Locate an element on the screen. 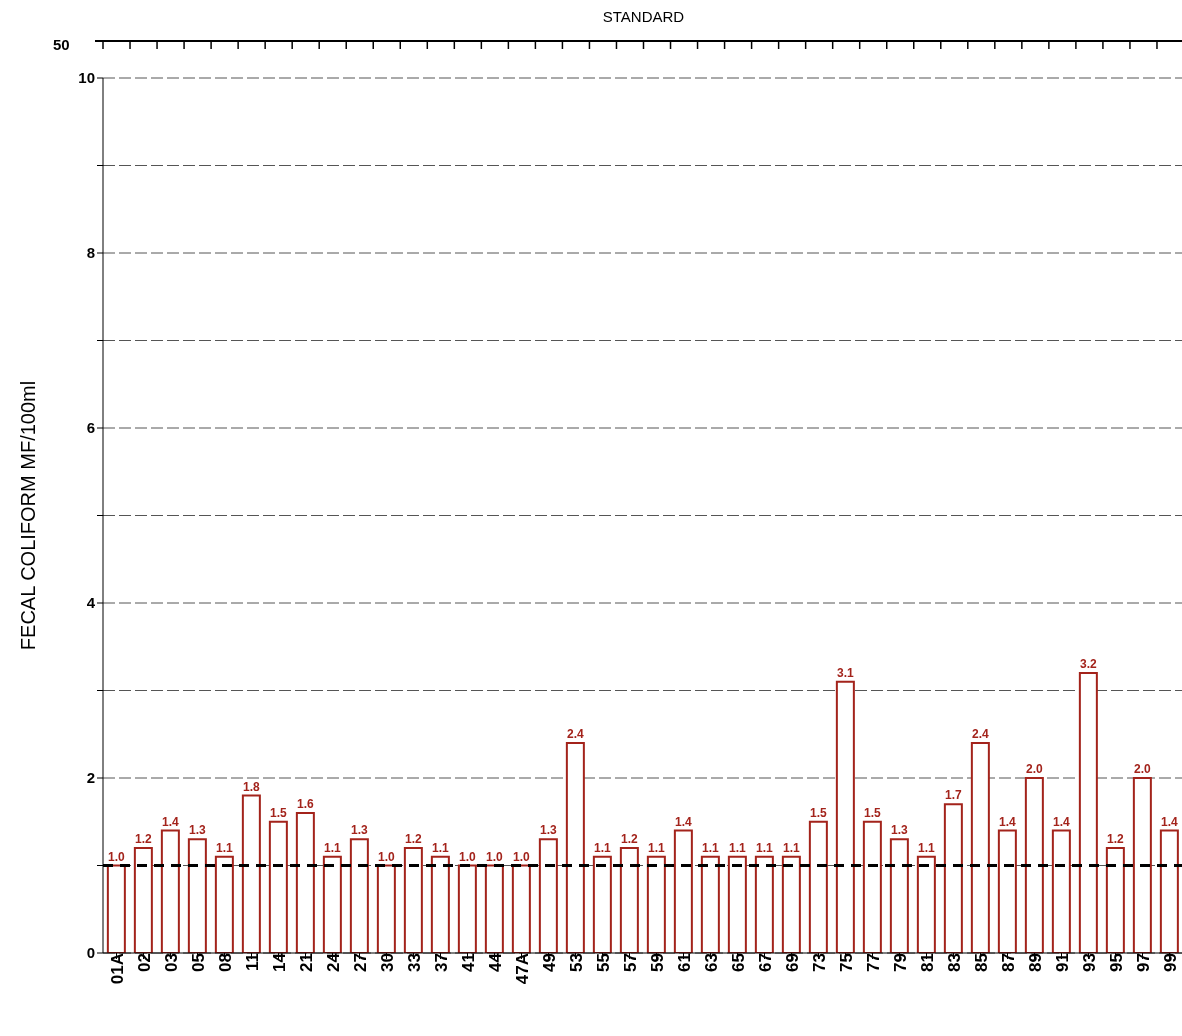  x-tick-label: 59 is located at coordinates (657, 962).